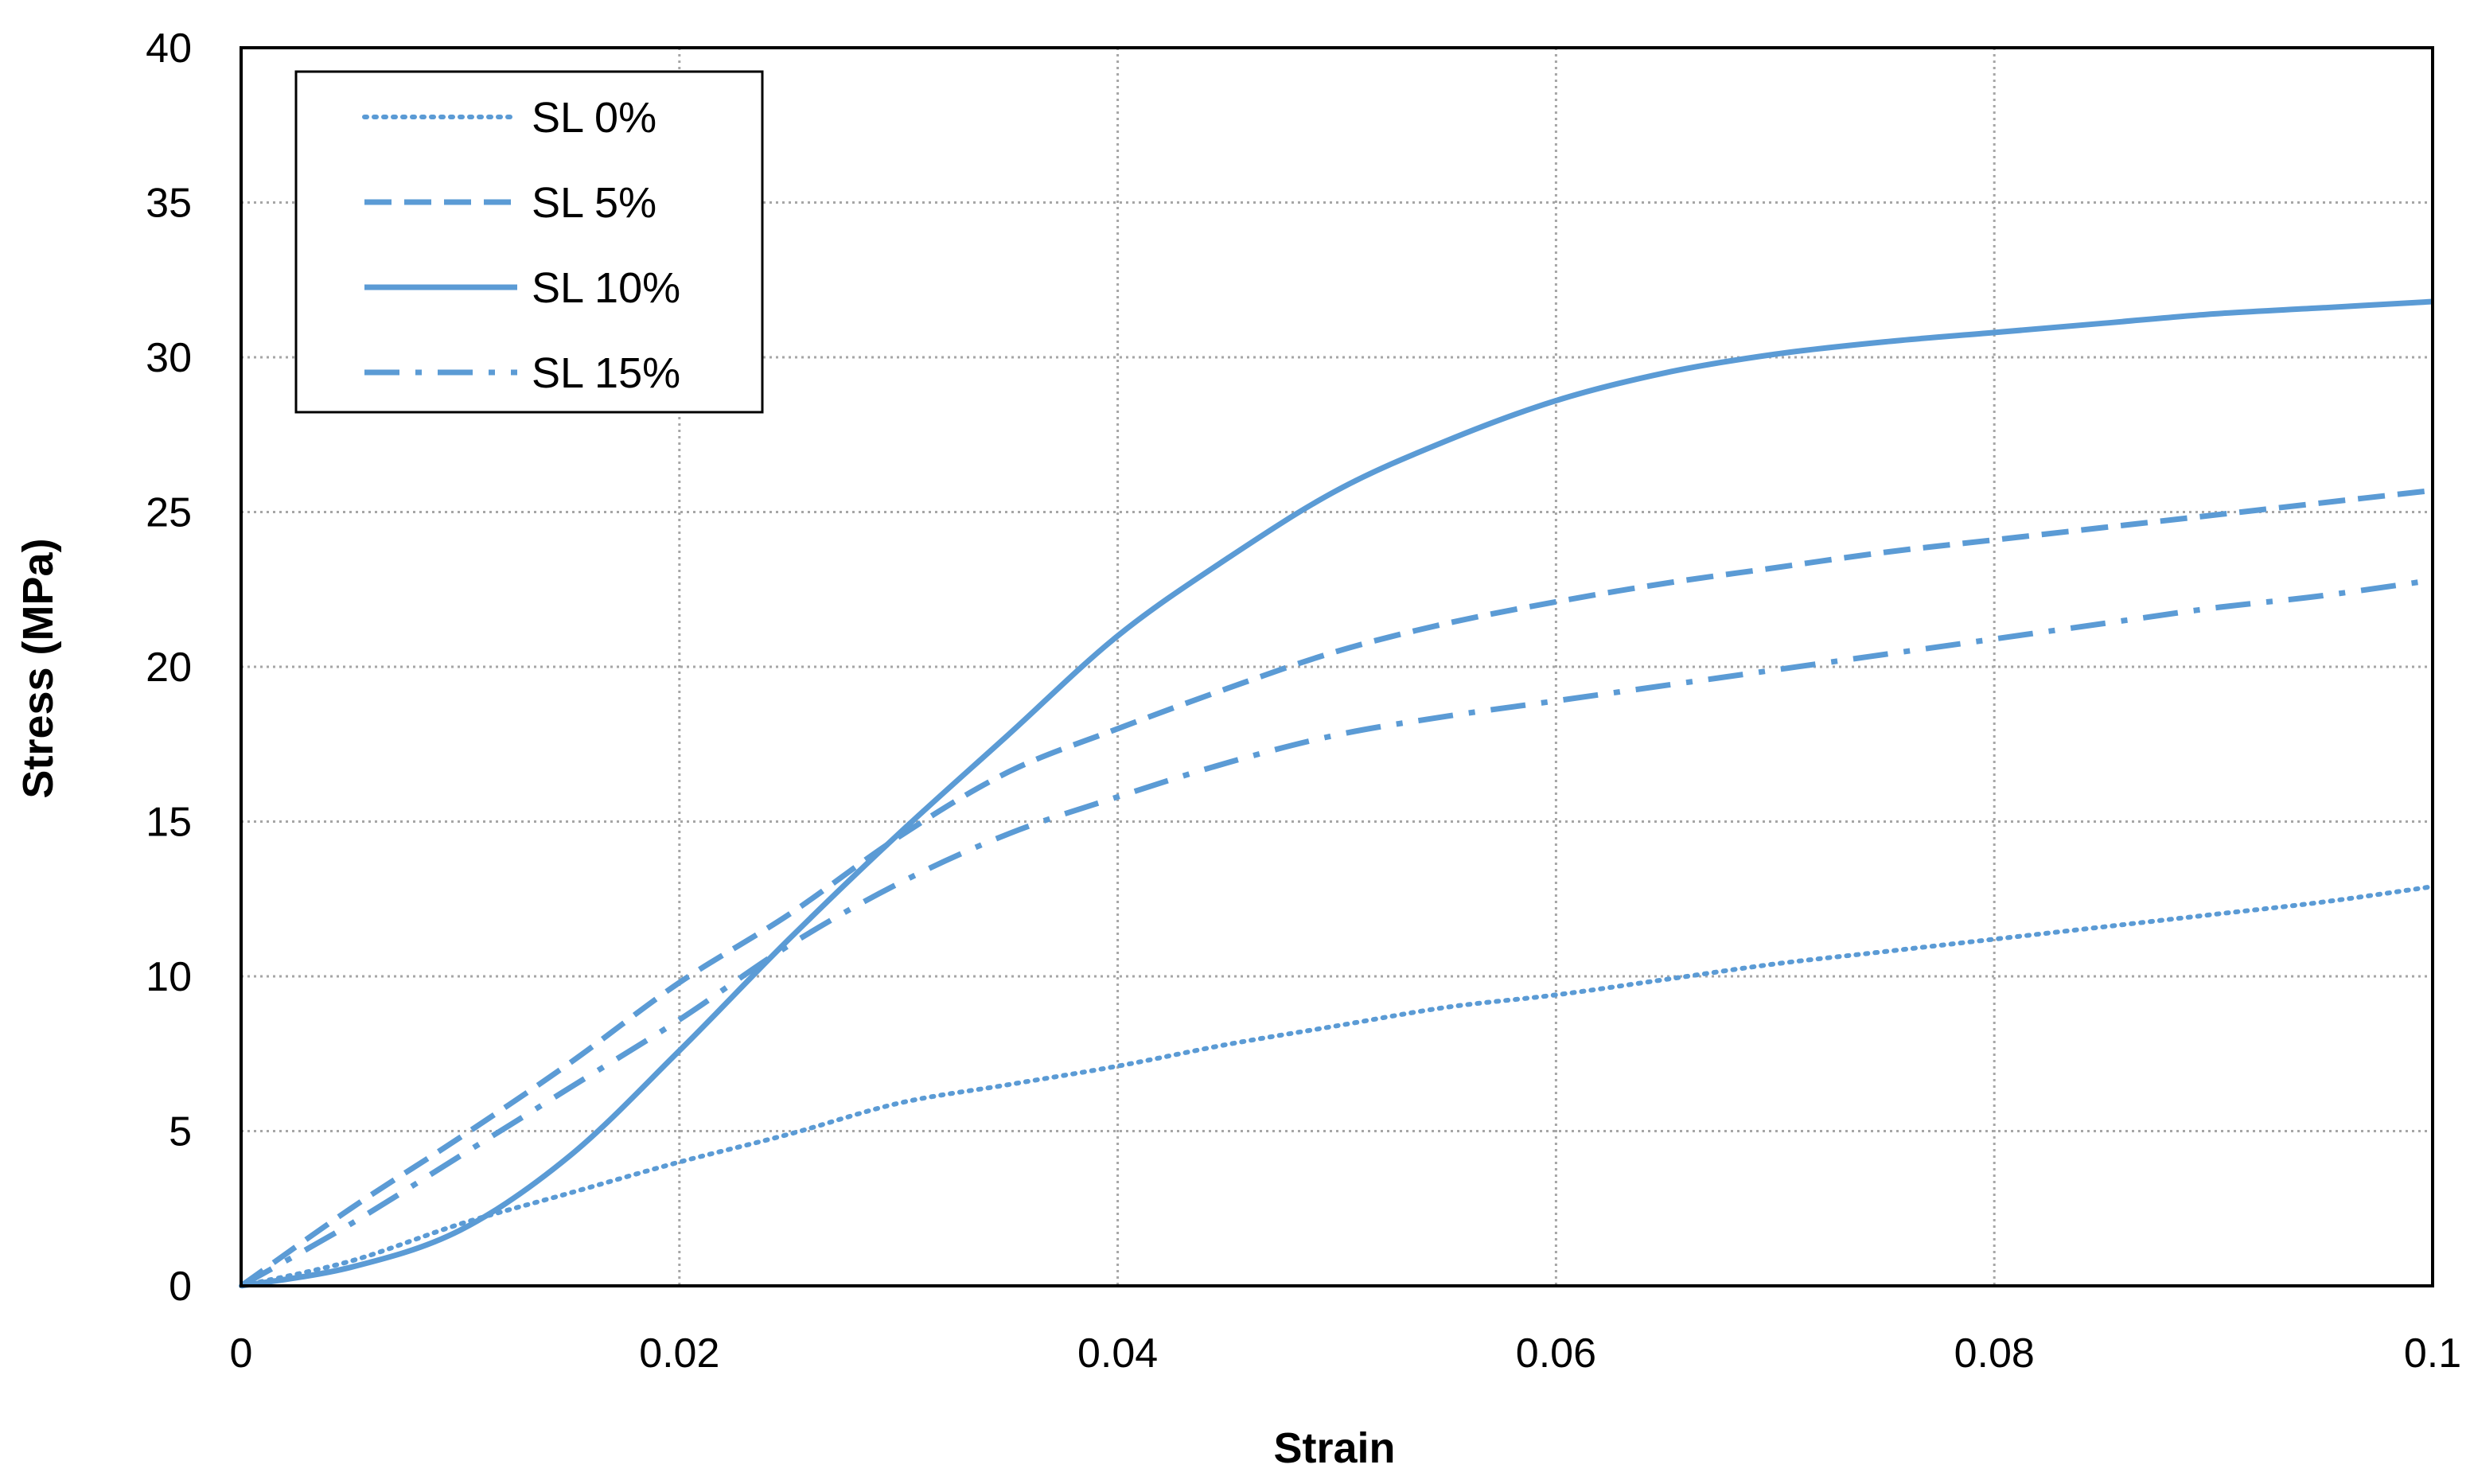 The height and width of the screenshot is (1484, 2470). I want to click on y-tick-label: 40, so click(169, 48).